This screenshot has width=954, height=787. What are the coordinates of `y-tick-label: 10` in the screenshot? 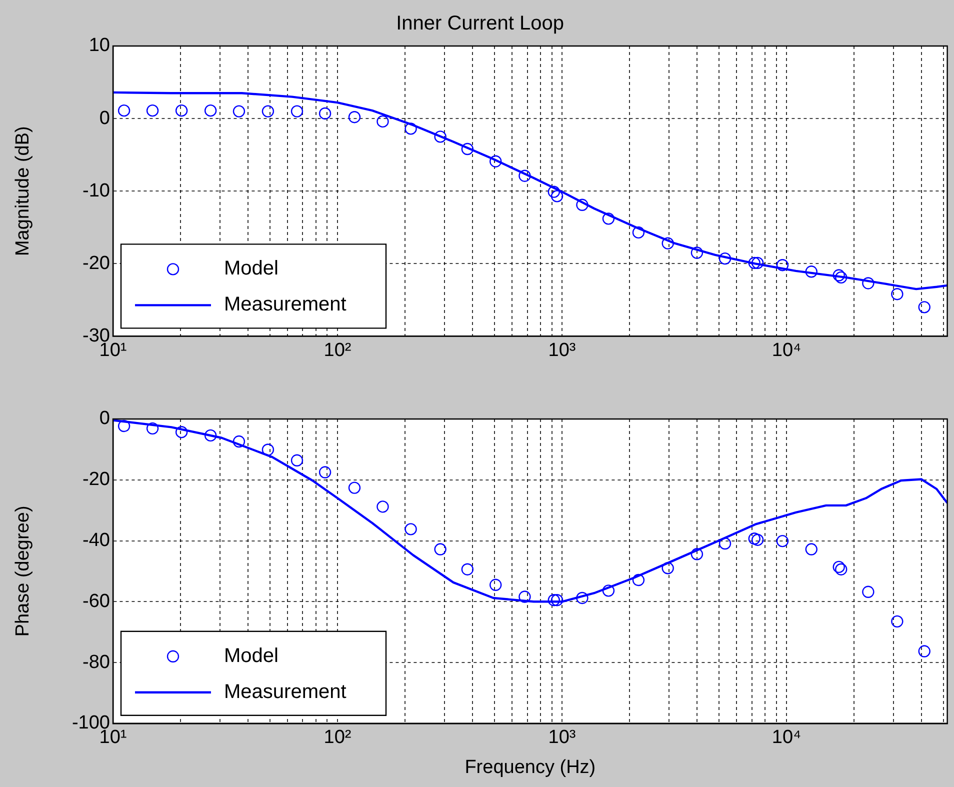 It's located at (99, 45).